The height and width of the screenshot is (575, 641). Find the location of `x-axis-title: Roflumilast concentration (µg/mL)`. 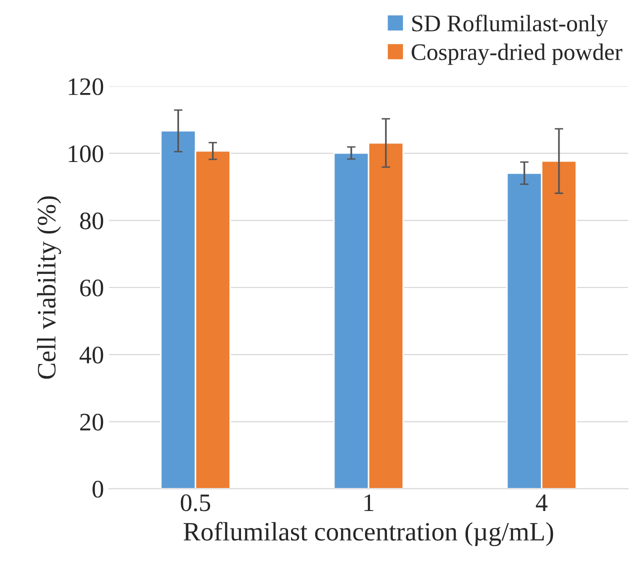

x-axis-title: Roflumilast concentration (µg/mL) is located at coordinates (369, 534).